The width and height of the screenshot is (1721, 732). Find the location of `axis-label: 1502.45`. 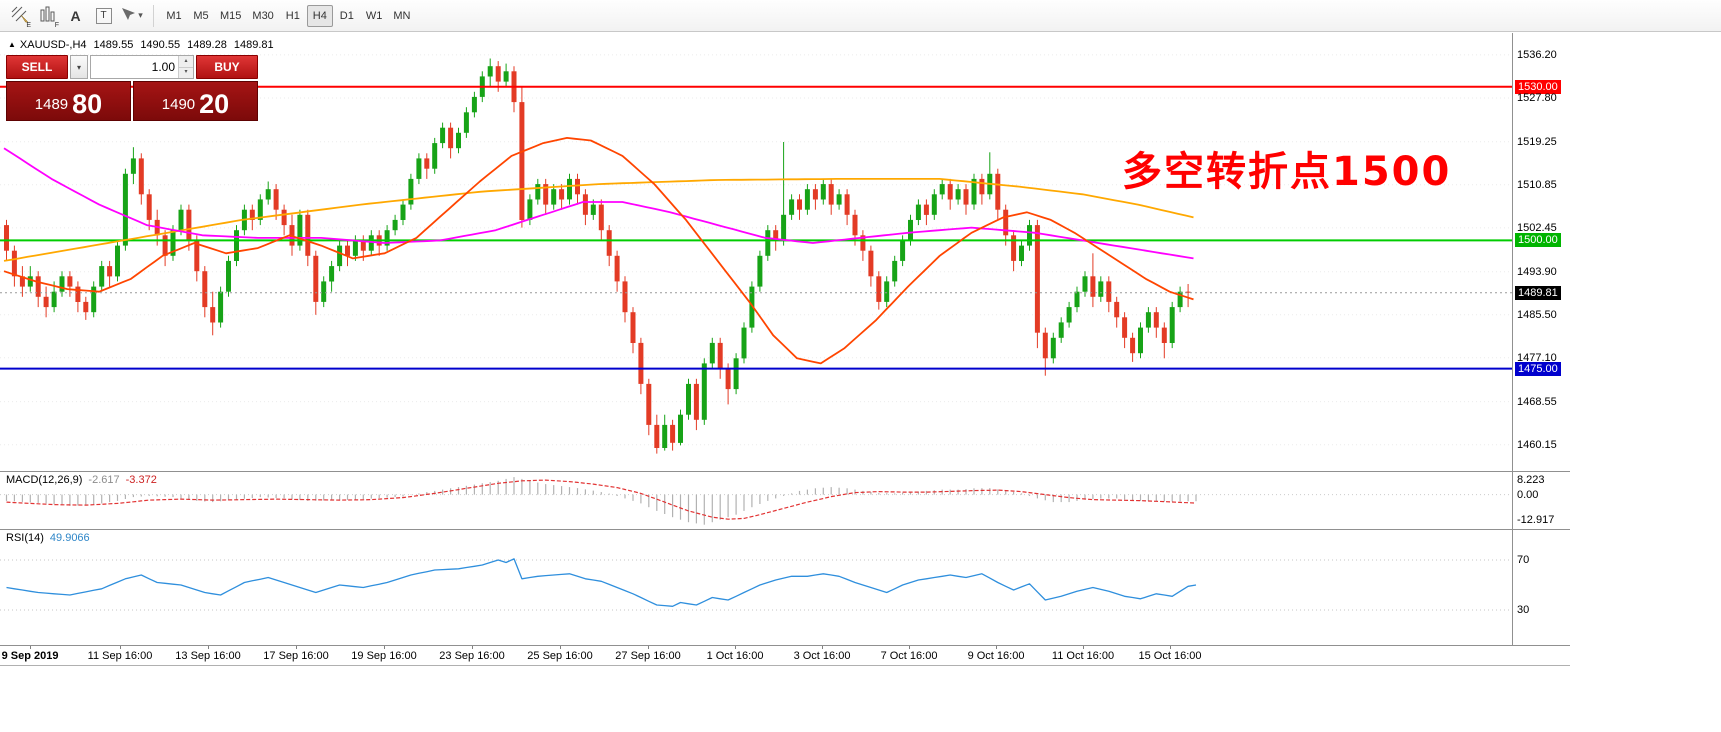

axis-label: 1502.45 is located at coordinates (1537, 228).